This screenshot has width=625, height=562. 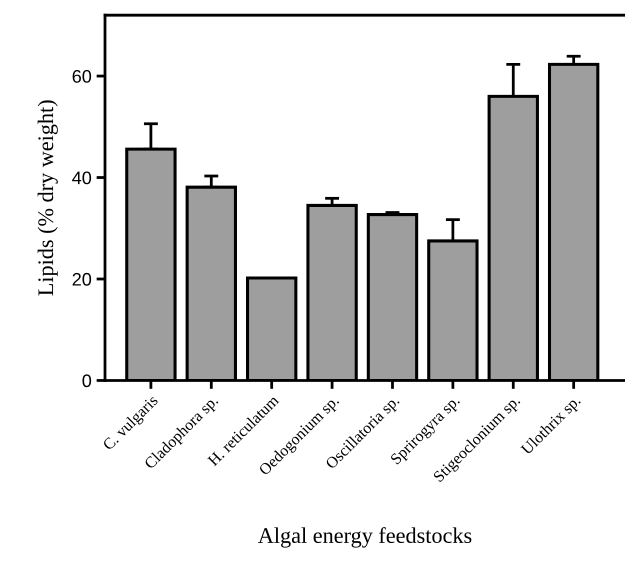 I want to click on y-tick-label: 20, so click(x=82, y=279).